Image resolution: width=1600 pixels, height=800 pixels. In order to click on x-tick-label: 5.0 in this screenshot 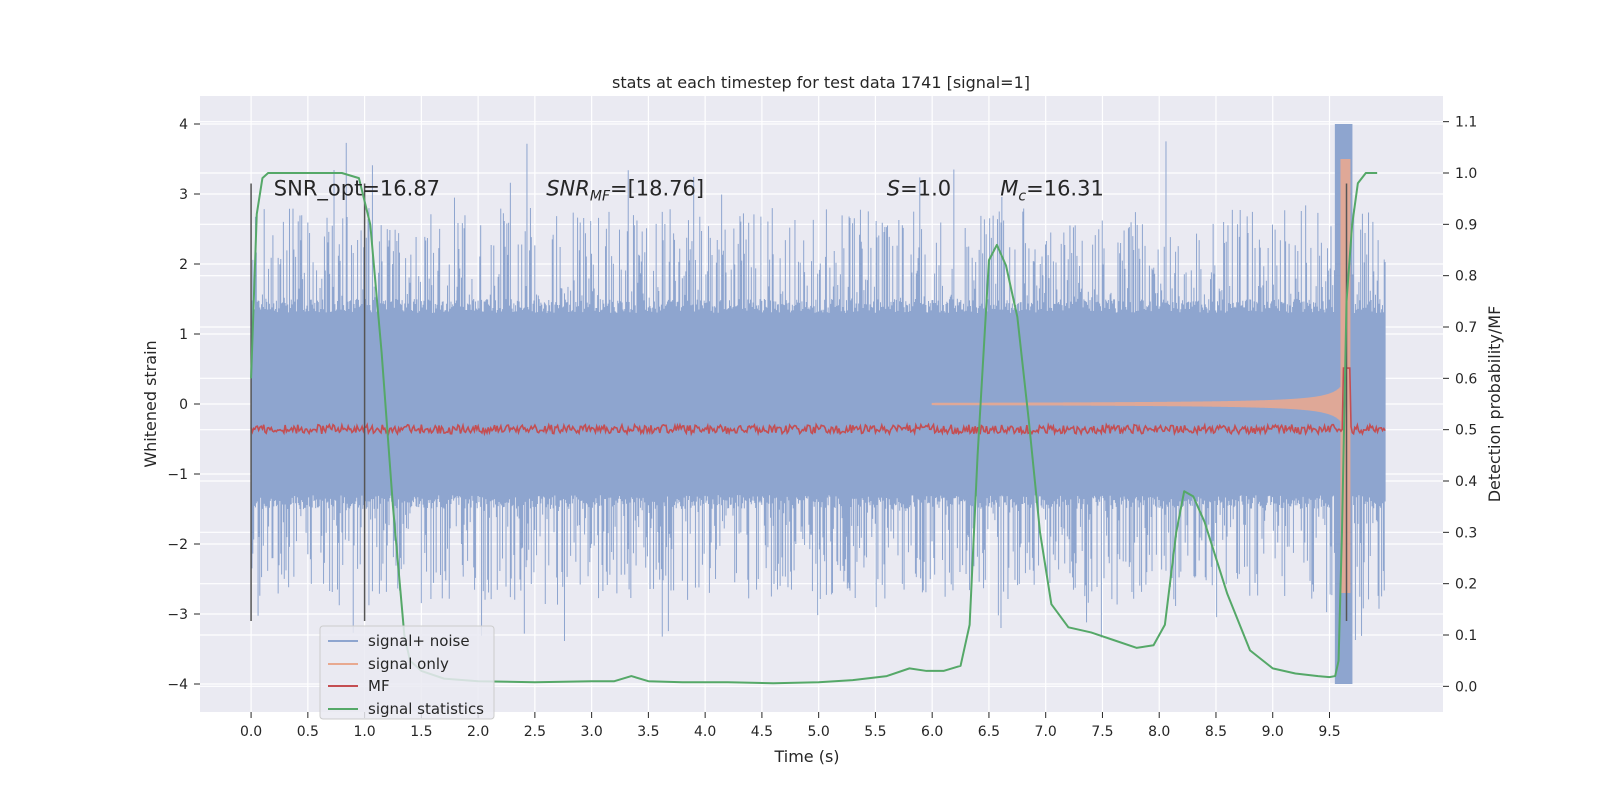, I will do `click(819, 732)`.